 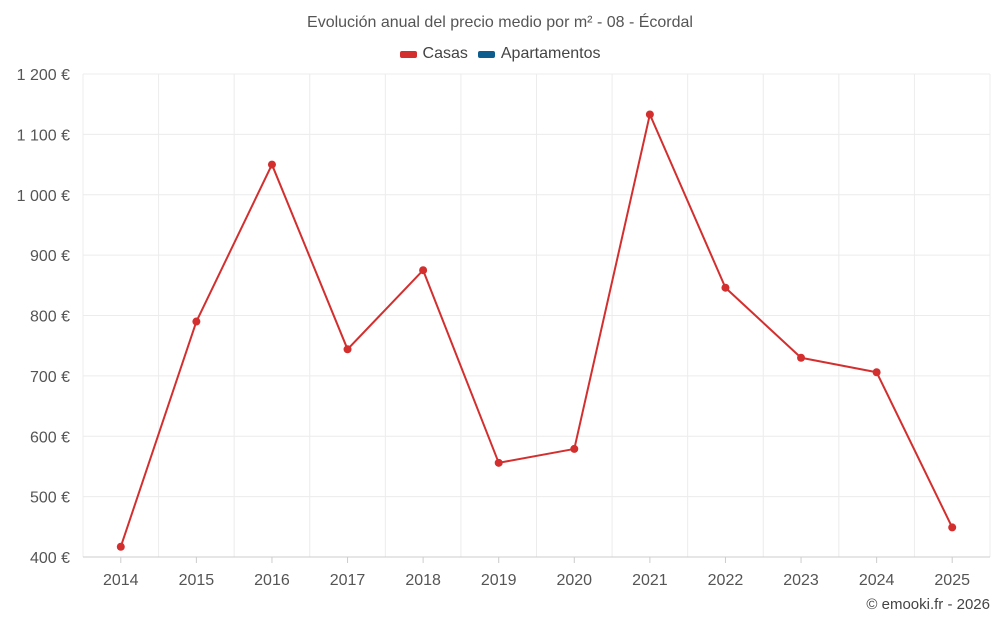 I want to click on x-tick-label: 2024, so click(x=877, y=580).